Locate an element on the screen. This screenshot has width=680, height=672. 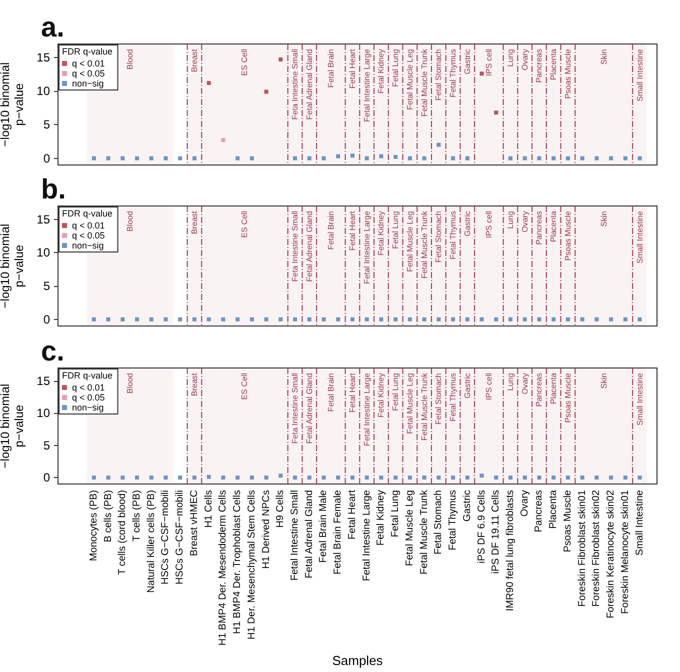
x-tick-label: iPS DF 19.11 Cells is located at coordinates (496, 532).